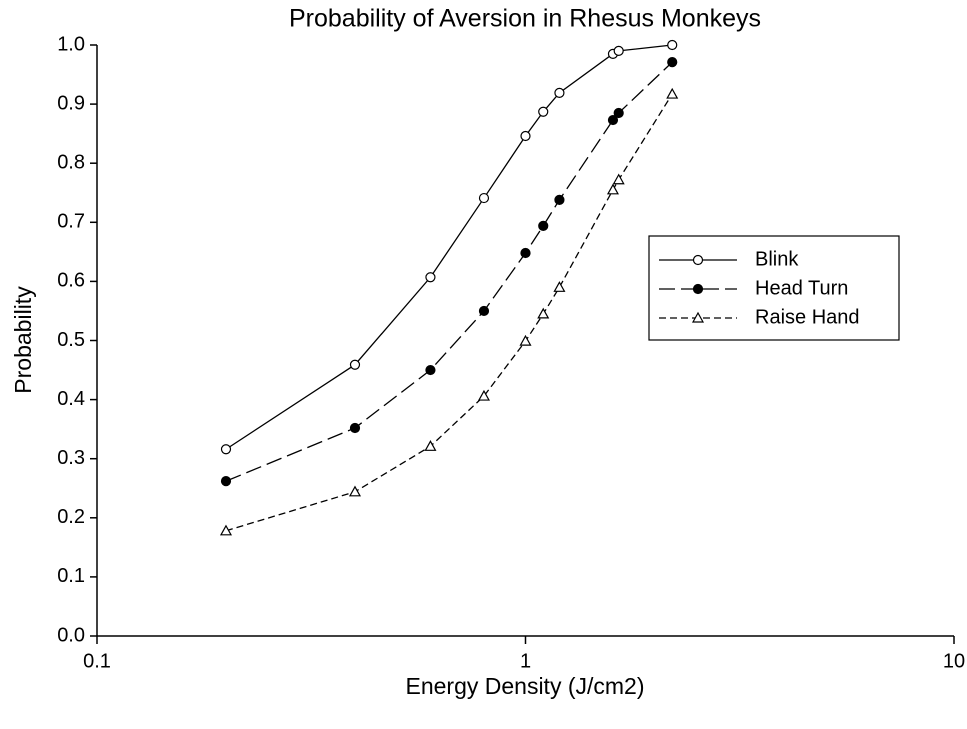 Image resolution: width=967 pixels, height=729 pixels. Describe the element at coordinates (71, 458) in the screenshot. I see `y-tick-label: 0.3` at that location.